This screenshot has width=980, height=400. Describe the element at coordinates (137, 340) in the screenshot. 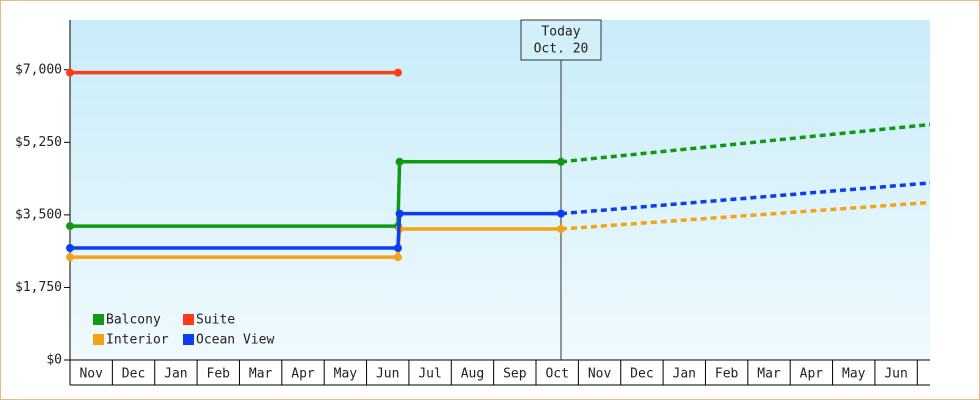

I see `legend-label: Interior` at that location.